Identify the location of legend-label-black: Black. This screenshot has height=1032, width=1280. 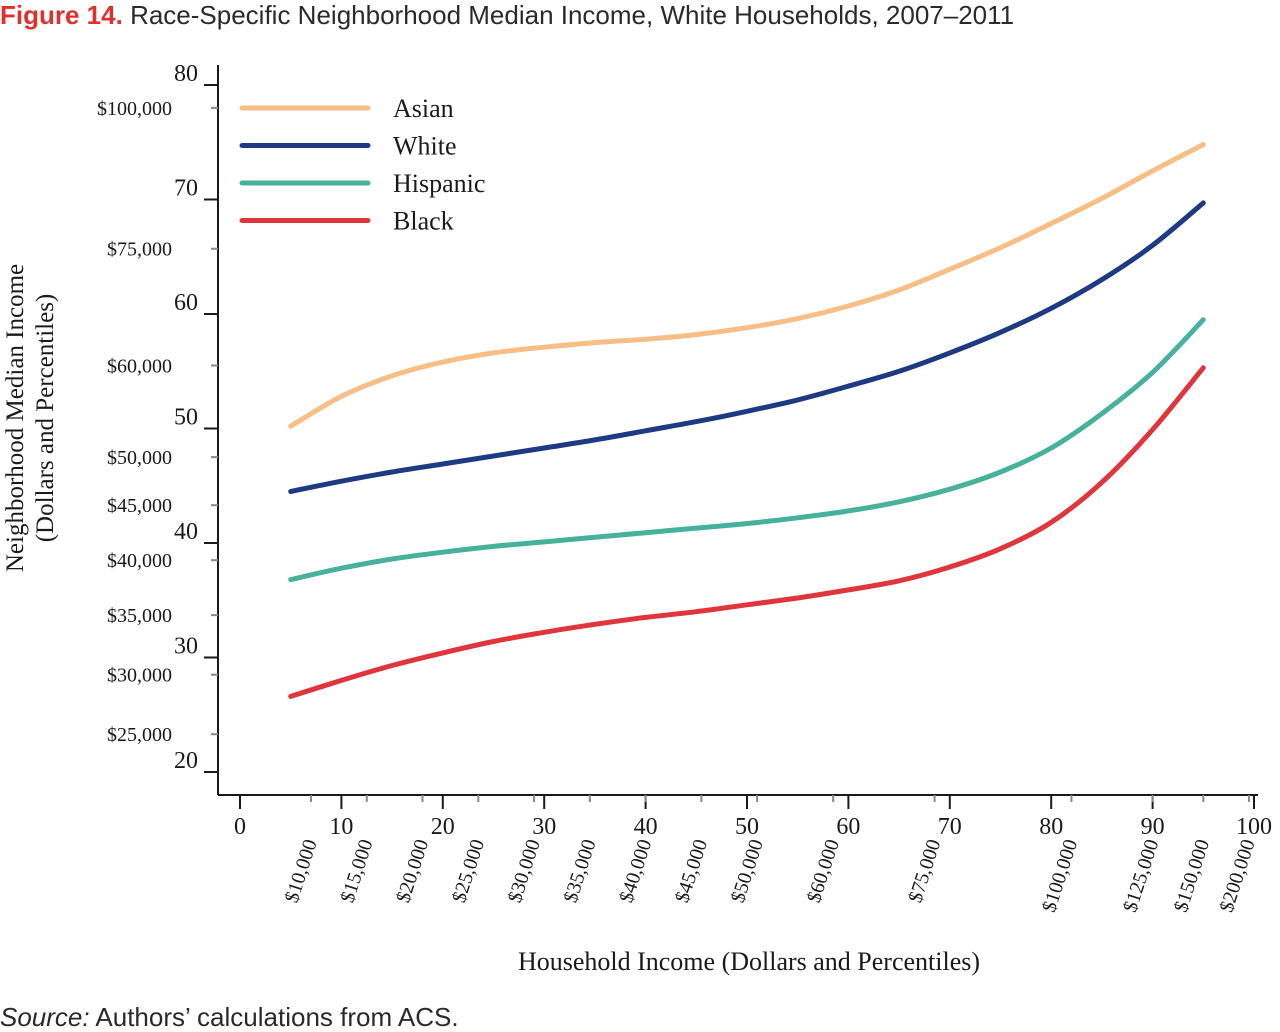
(423, 221).